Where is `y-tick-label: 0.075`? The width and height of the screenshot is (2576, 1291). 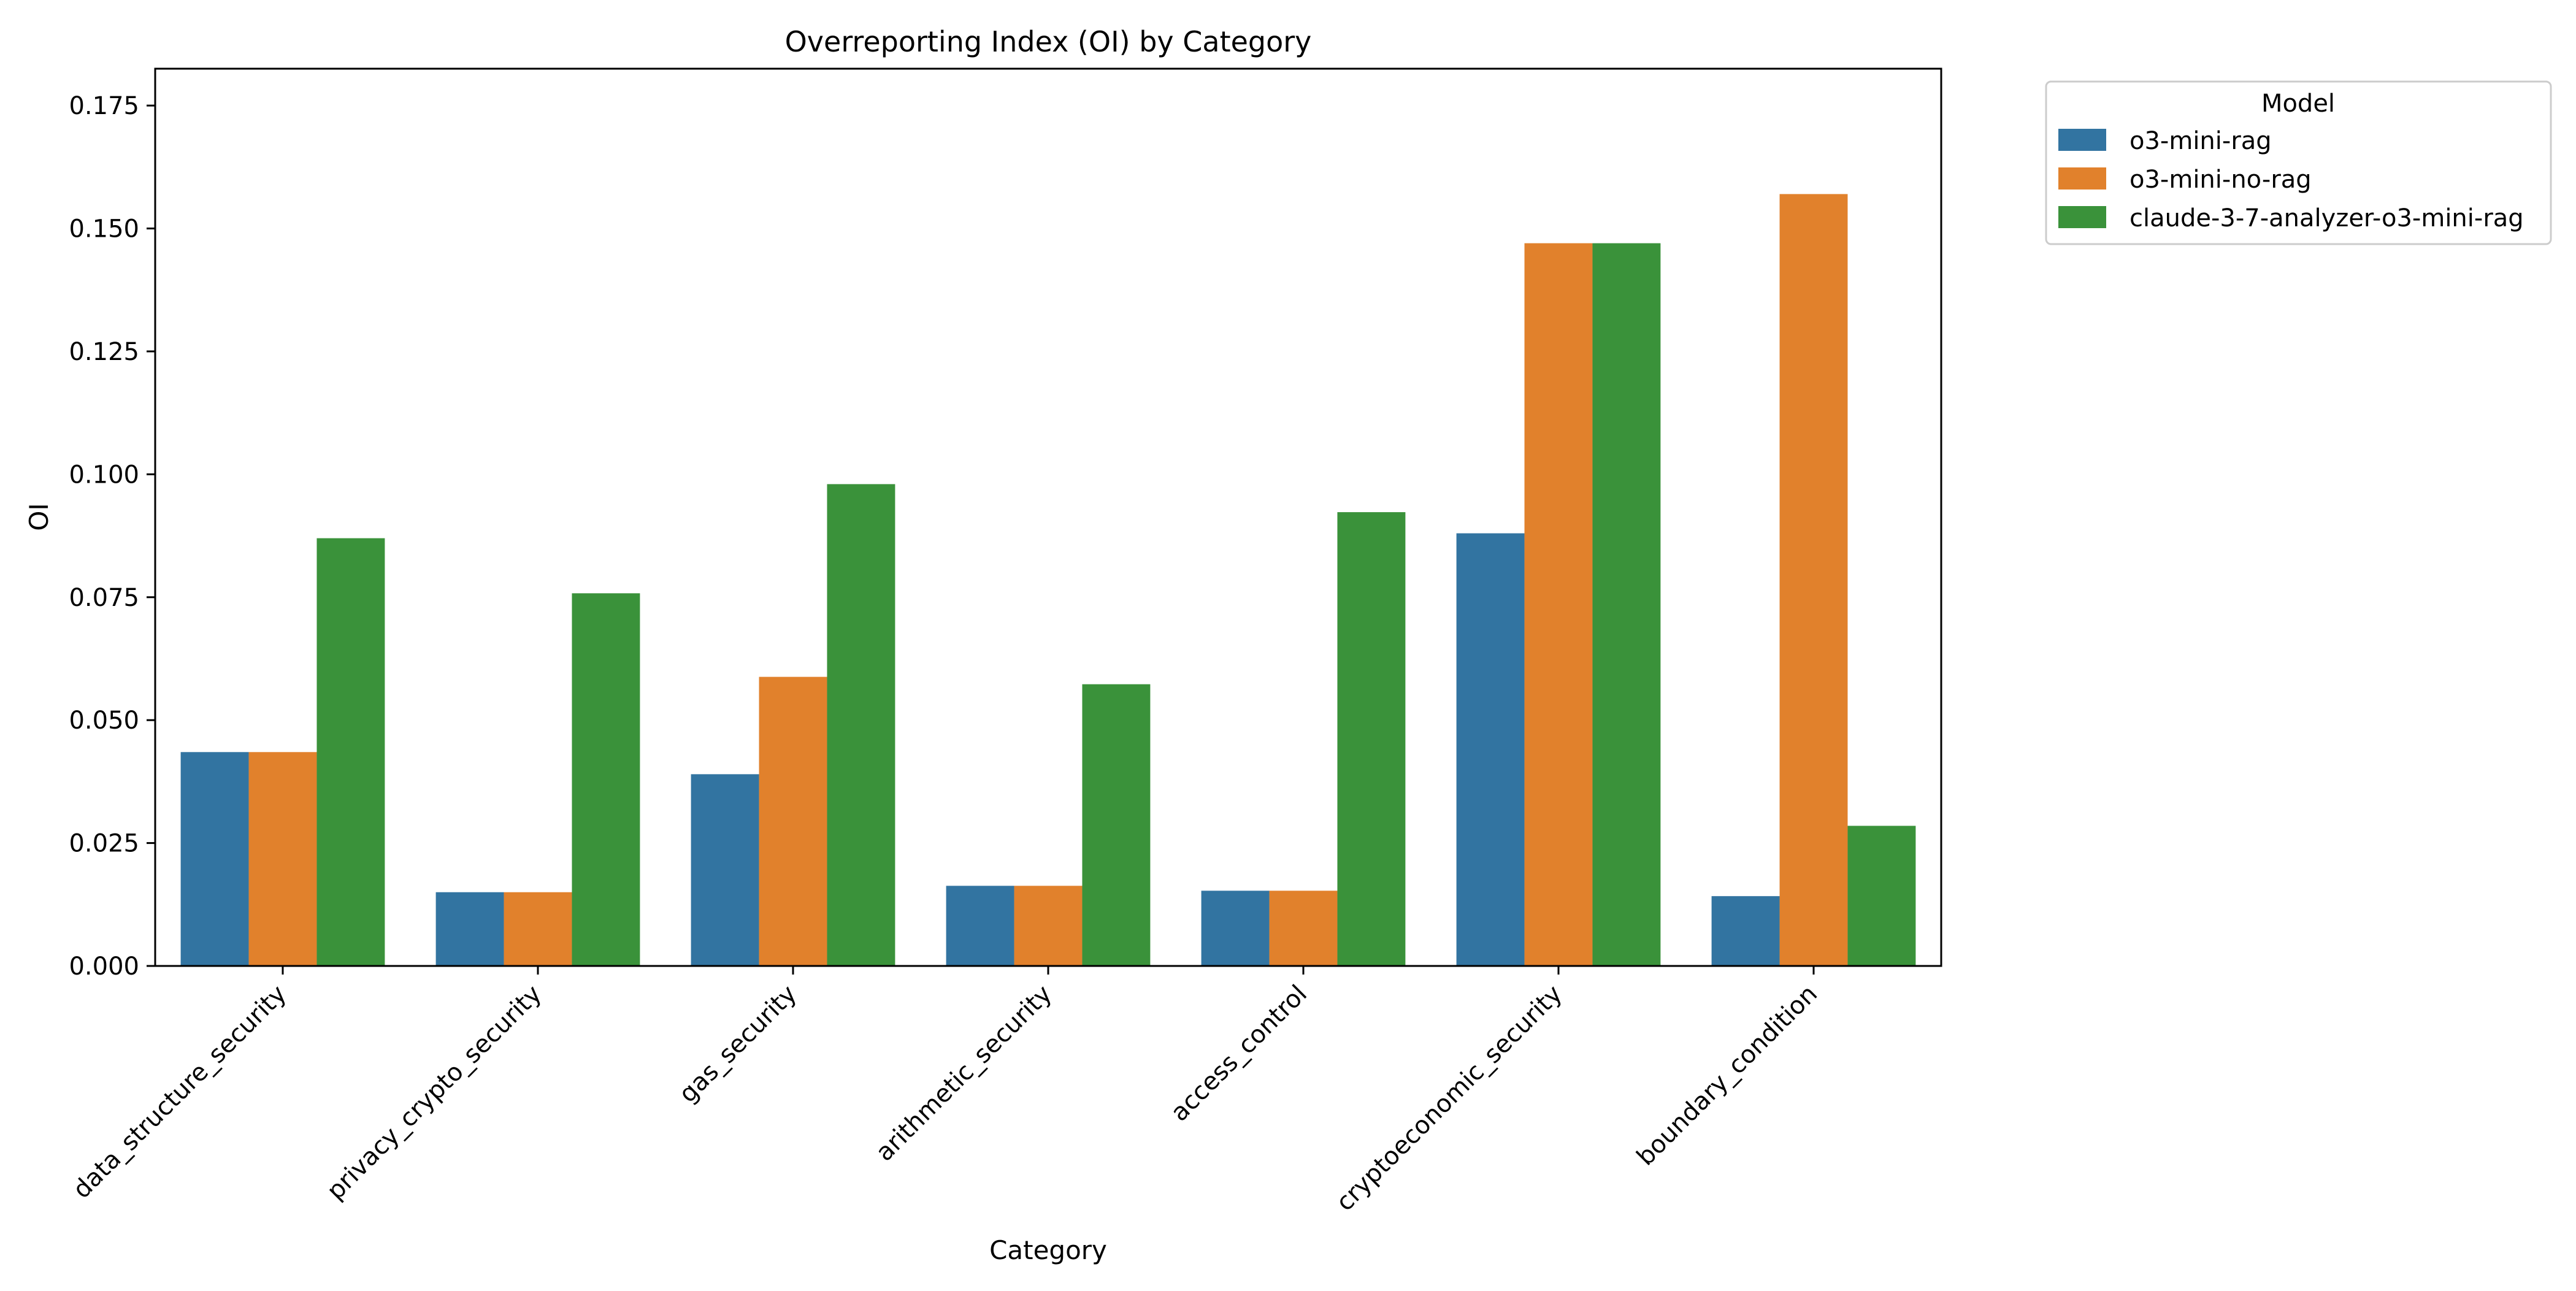 y-tick-label: 0.075 is located at coordinates (104, 598).